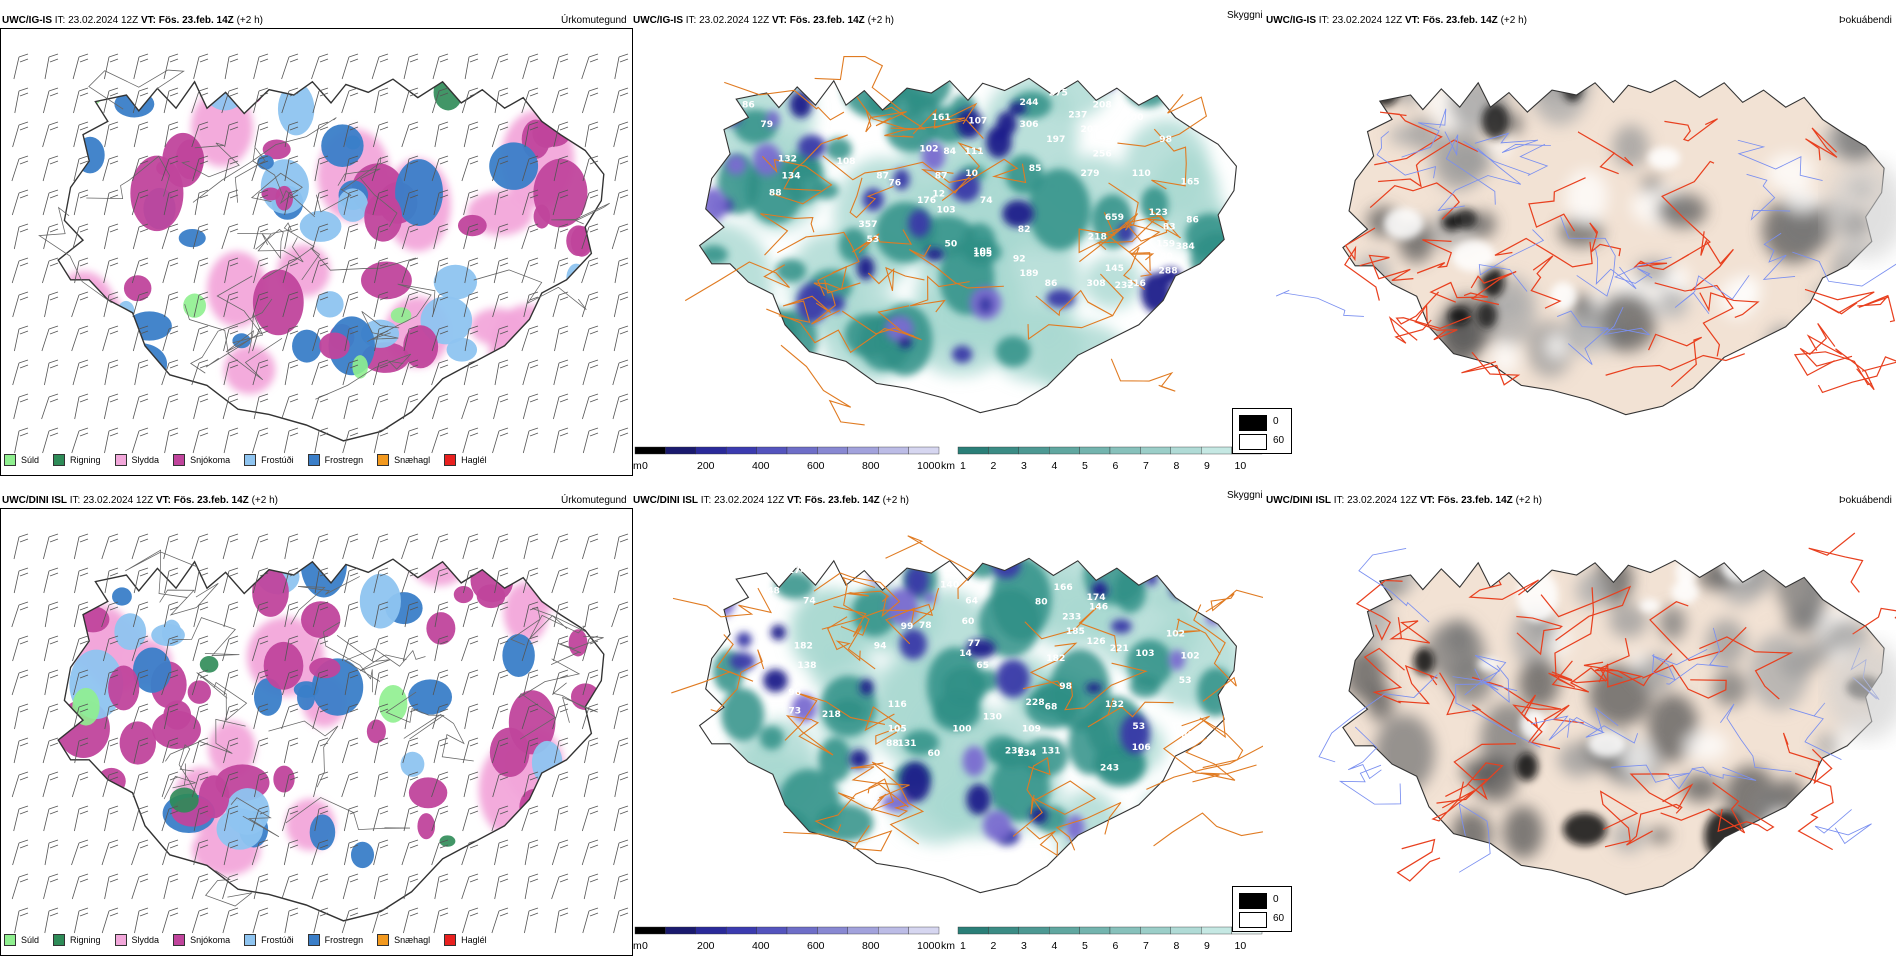 Image resolution: width=1900 pixels, height=956 pixels. What do you see at coordinates (1019, 259) in the screenshot?
I see `visibility-value-label: 92` at bounding box center [1019, 259].